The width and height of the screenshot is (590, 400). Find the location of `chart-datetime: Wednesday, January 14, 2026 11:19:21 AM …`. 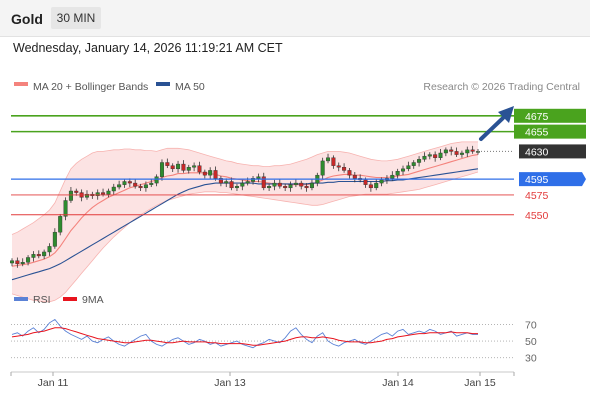

chart-datetime: Wednesday, January 14, 2026 11:19:21 AM … is located at coordinates (148, 48).